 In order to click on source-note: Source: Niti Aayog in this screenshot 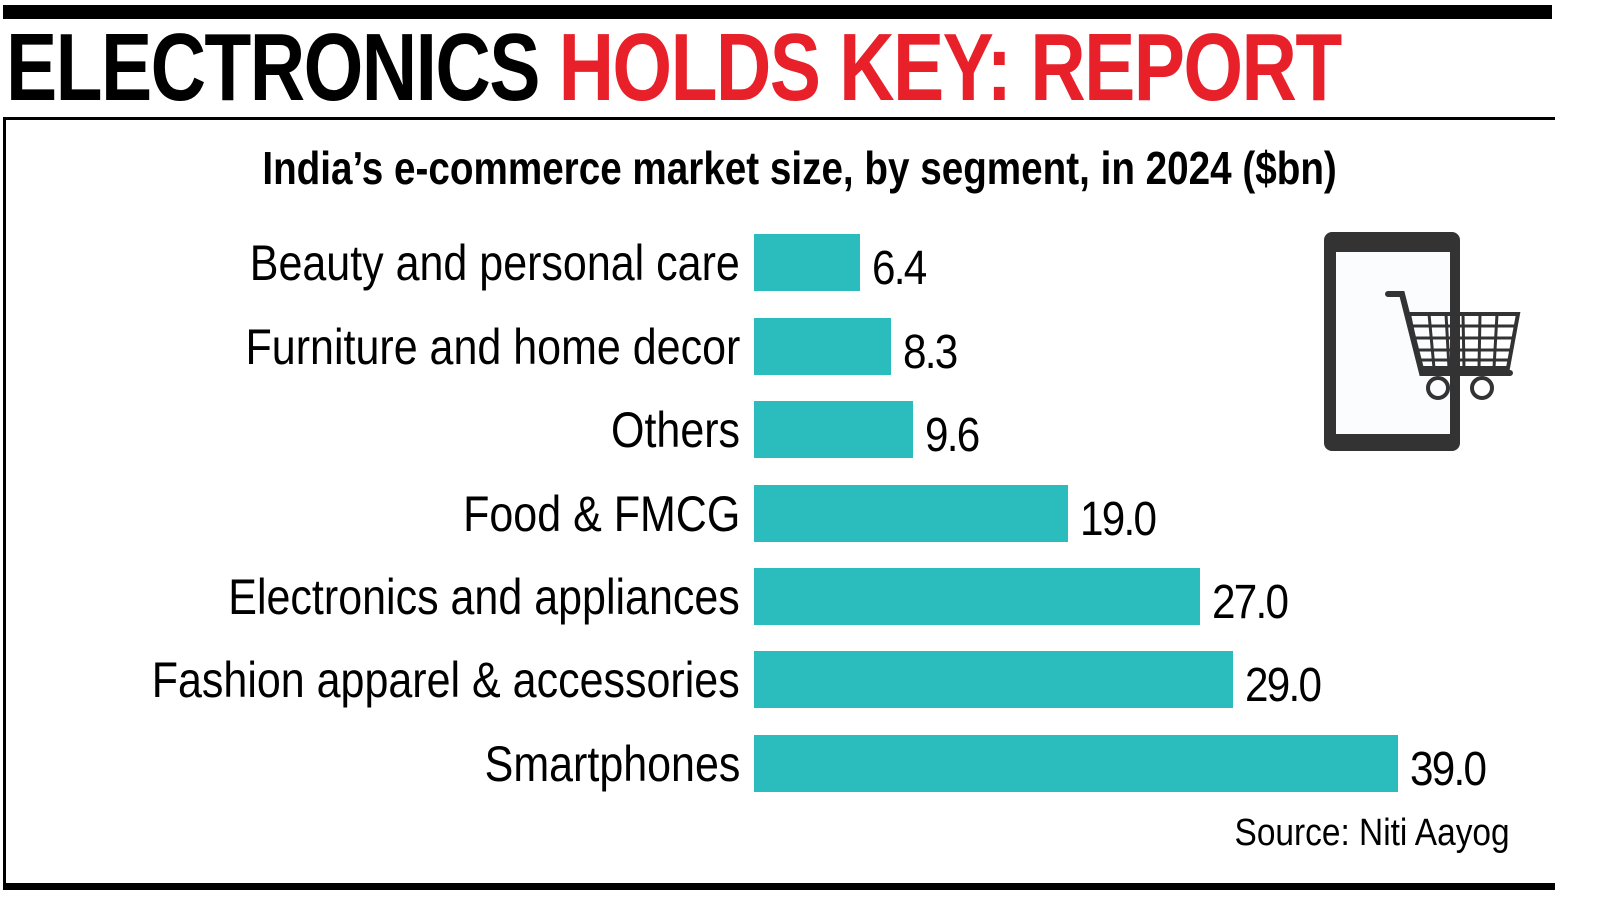, I will do `click(1372, 833)`.